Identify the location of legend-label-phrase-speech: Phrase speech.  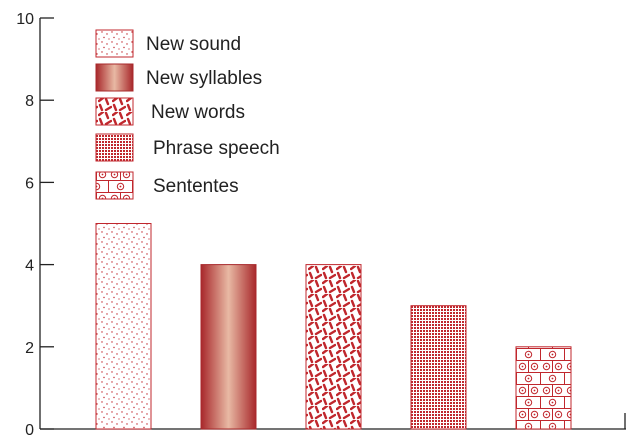
(216, 148).